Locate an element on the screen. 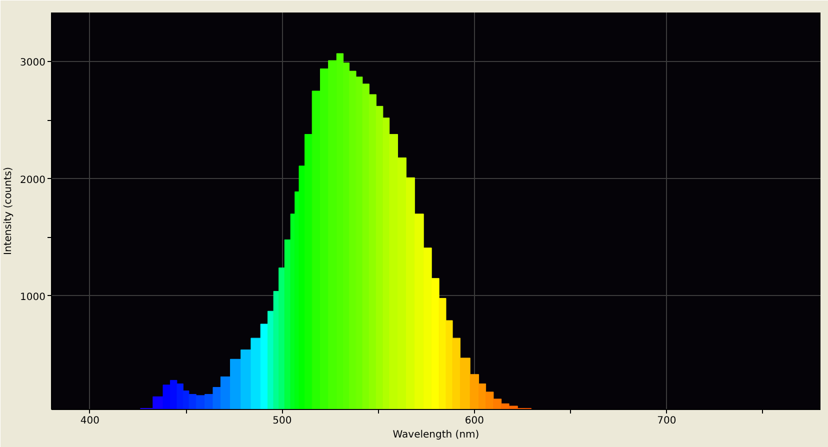 Image resolution: width=828 pixels, height=447 pixels. x-tick-label: 700 is located at coordinates (666, 421).